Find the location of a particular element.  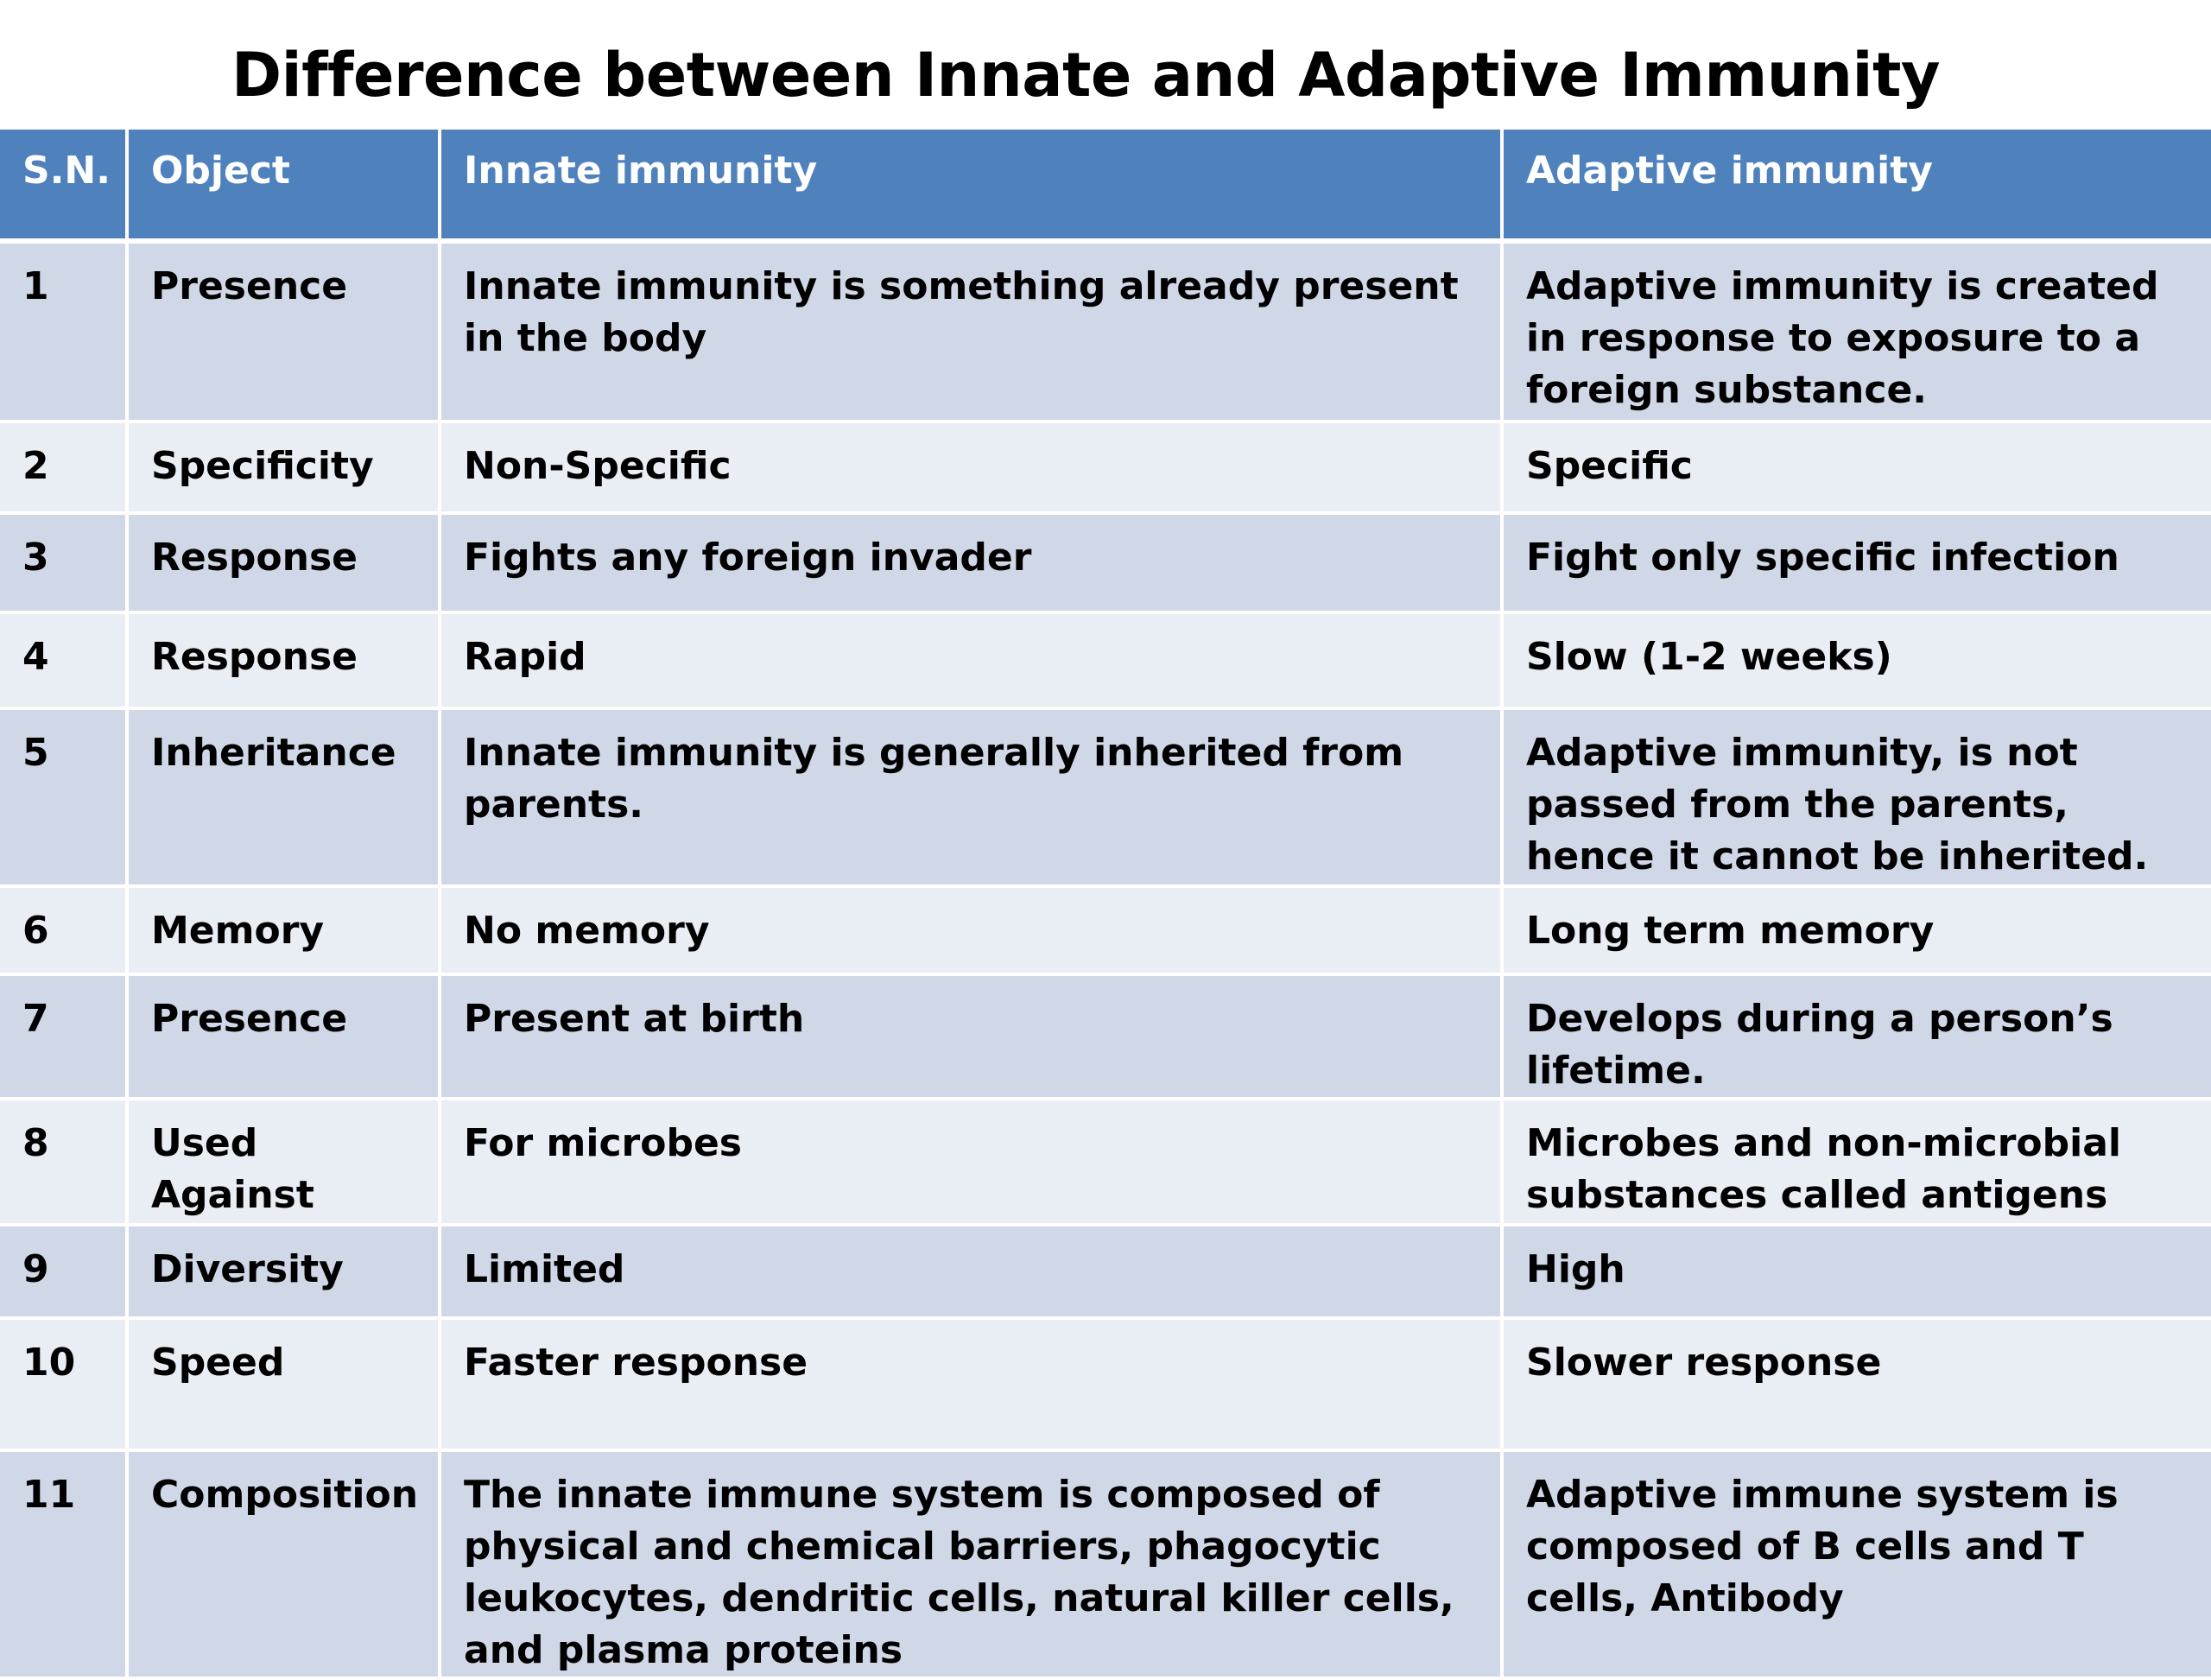

cell-innate: Non-Specific is located at coordinates (972, 469).